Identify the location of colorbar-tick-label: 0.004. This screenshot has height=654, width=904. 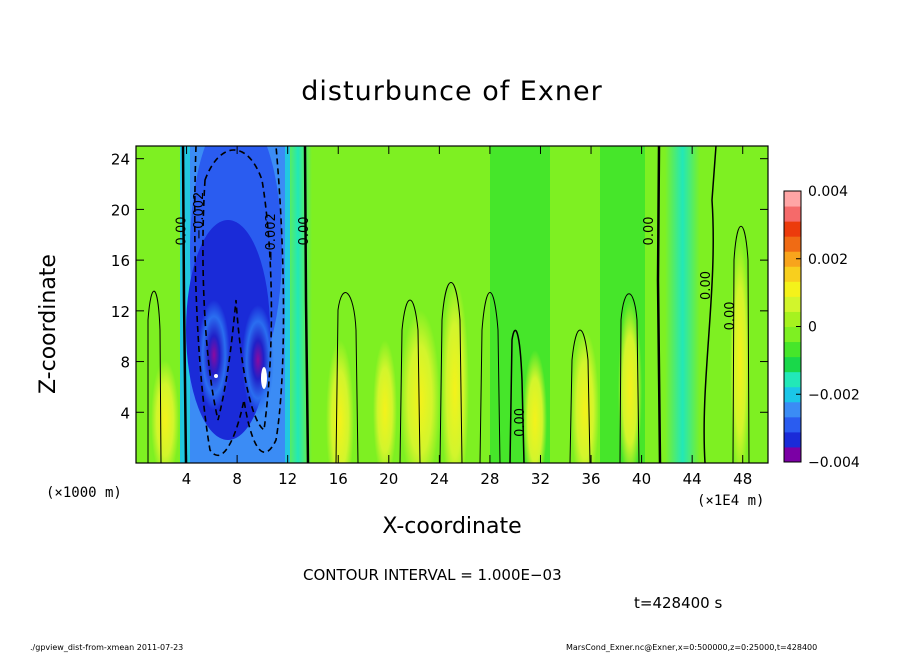
(828, 192).